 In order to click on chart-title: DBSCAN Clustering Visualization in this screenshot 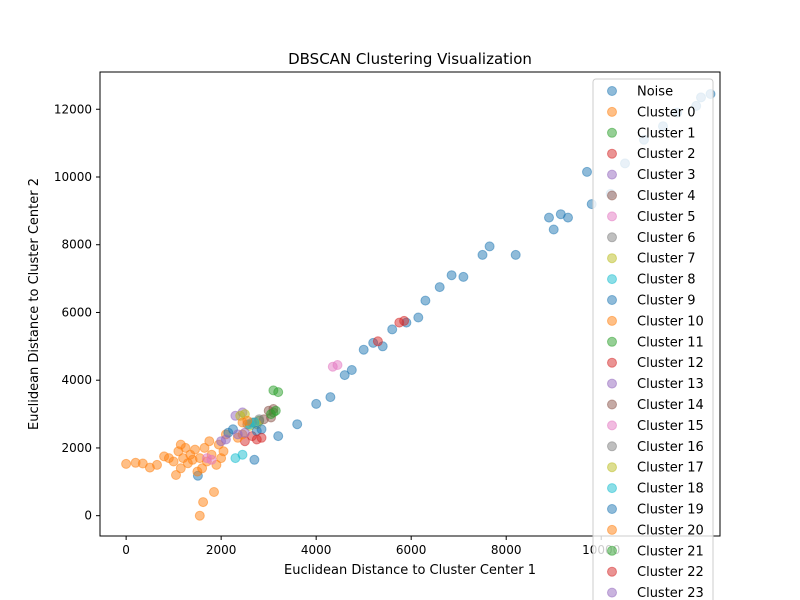, I will do `click(410, 59)`.